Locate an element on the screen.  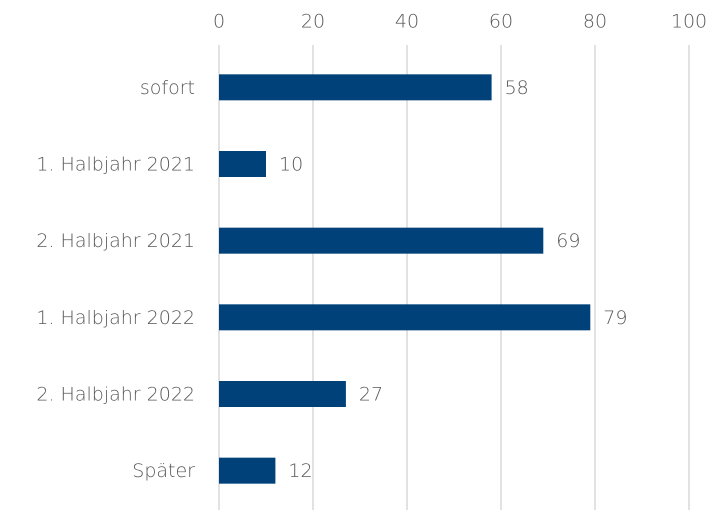
y-tick-label: 1. Halbjahr 2021 is located at coordinates (115, 165).